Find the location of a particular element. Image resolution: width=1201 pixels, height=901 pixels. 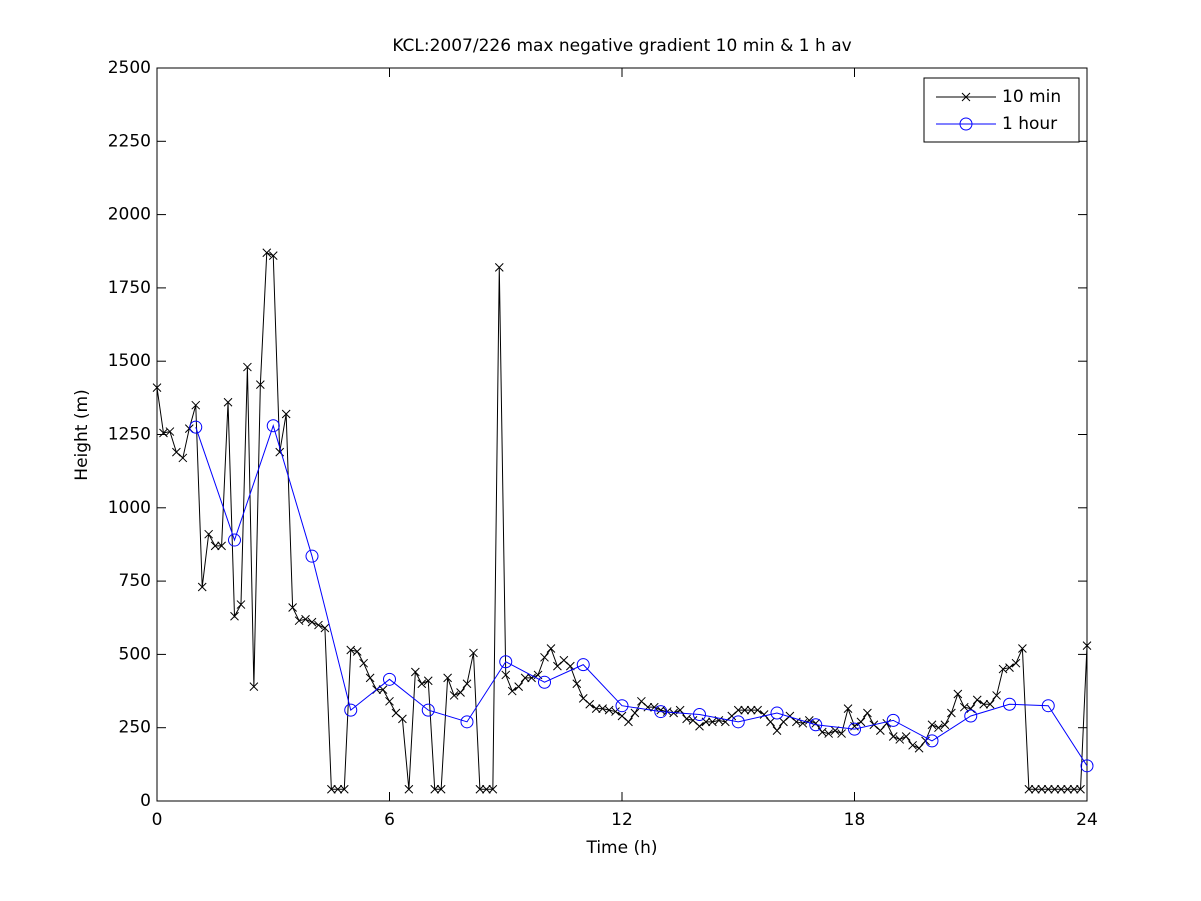

y-tick-label: 1250 is located at coordinates (129, 435).